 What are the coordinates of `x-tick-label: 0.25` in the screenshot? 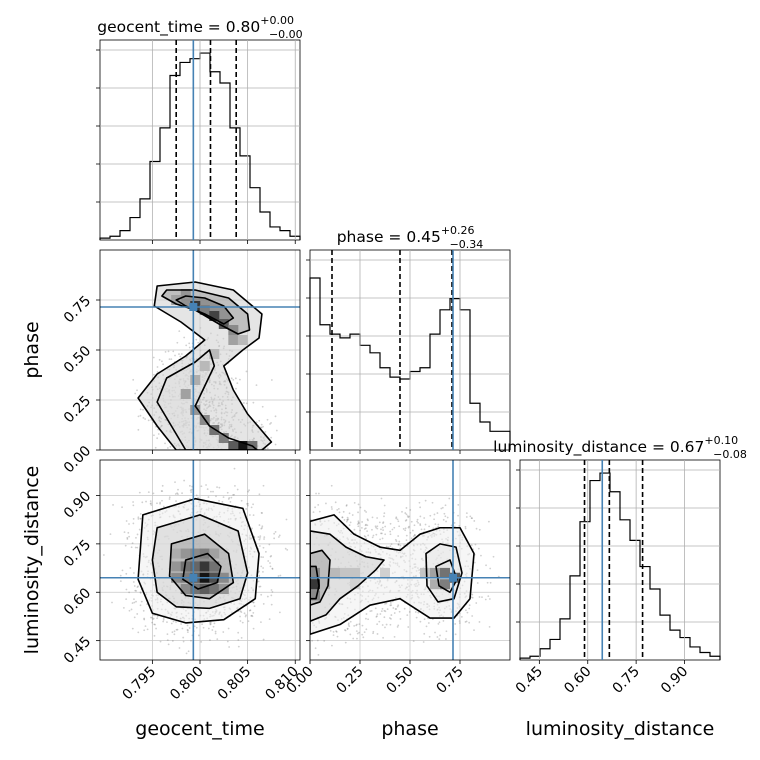 It's located at (349, 680).